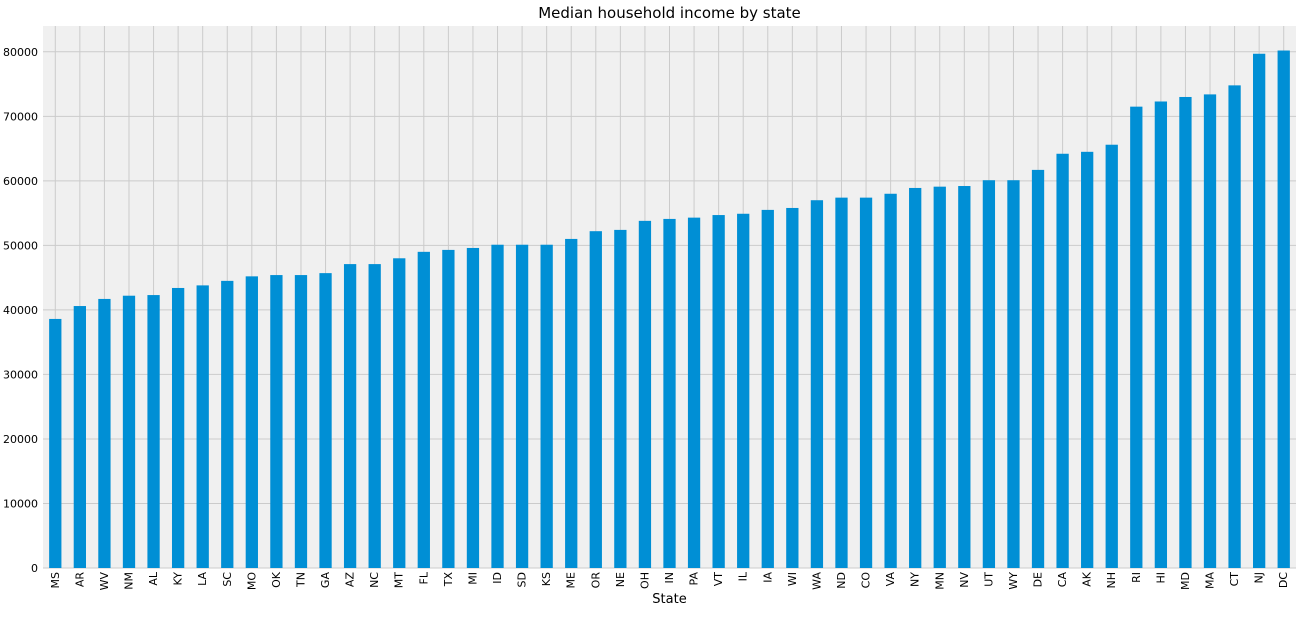 Image resolution: width=1302 pixels, height=617 pixels. What do you see at coordinates (20, 116) in the screenshot?
I see `y-tick-label: 70000` at bounding box center [20, 116].